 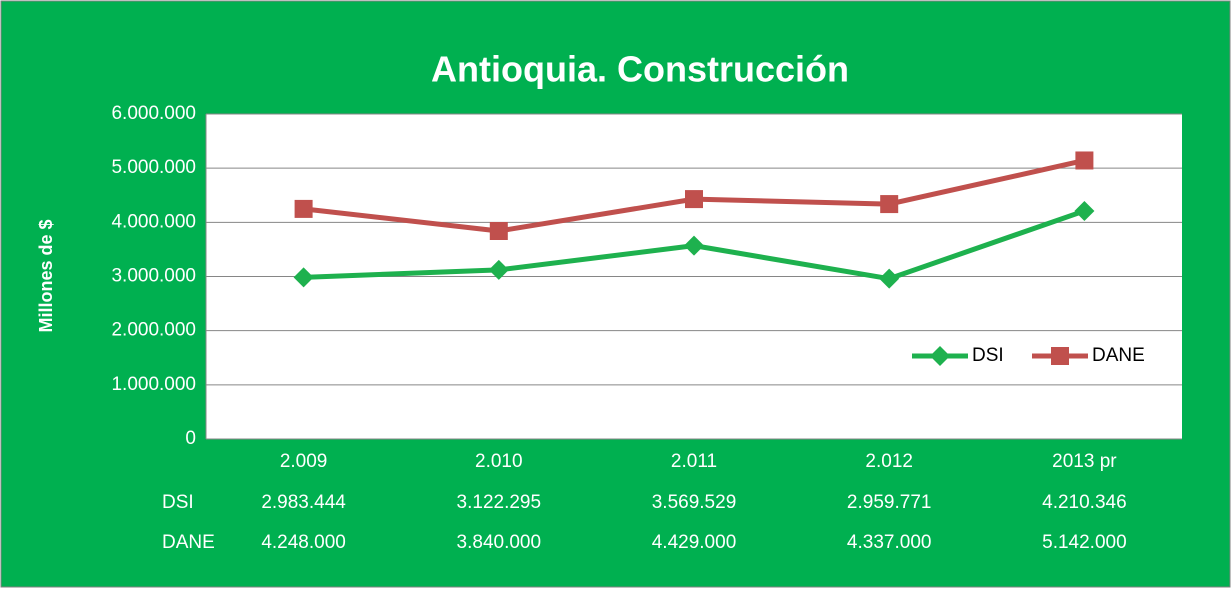 What do you see at coordinates (46, 275) in the screenshot?
I see `y-axis-label: Millones de $` at bounding box center [46, 275].